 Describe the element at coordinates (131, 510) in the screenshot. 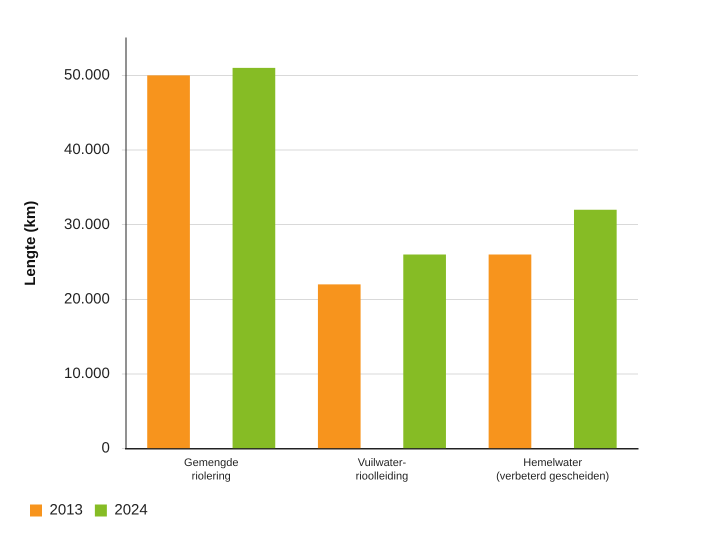

I see `legend-label: 2024` at that location.